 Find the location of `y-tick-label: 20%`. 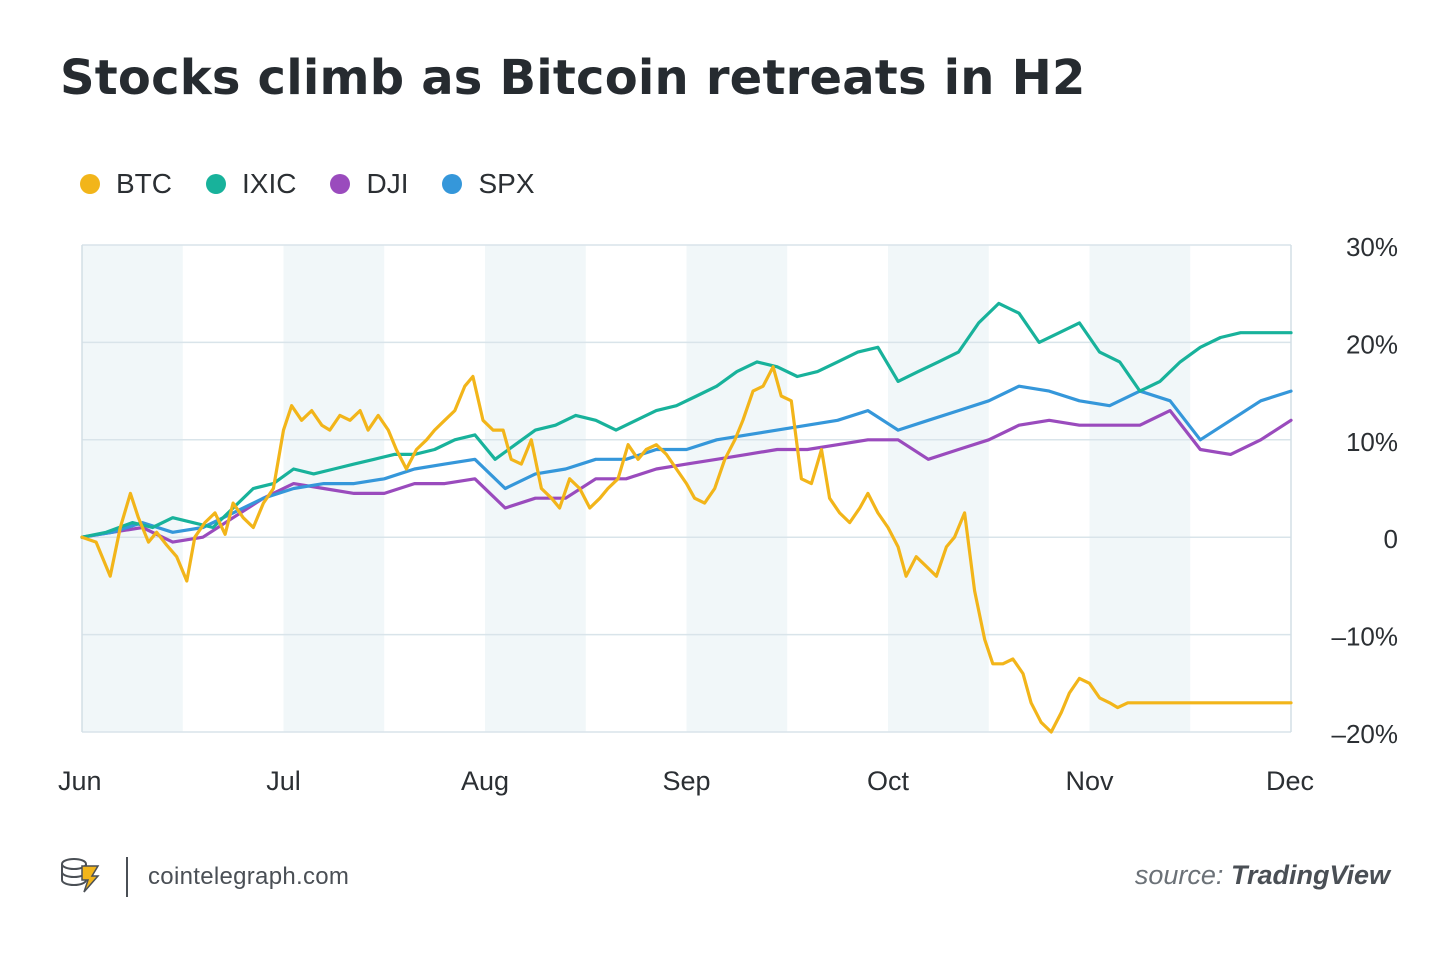

y-tick-label: 20% is located at coordinates (1372, 344).